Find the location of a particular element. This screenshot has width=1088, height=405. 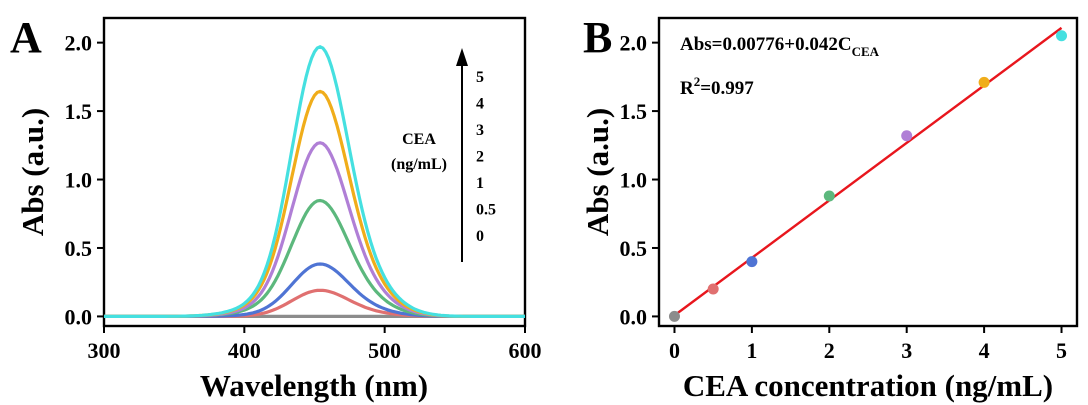

legend-level-label: 1 is located at coordinates (480, 183).